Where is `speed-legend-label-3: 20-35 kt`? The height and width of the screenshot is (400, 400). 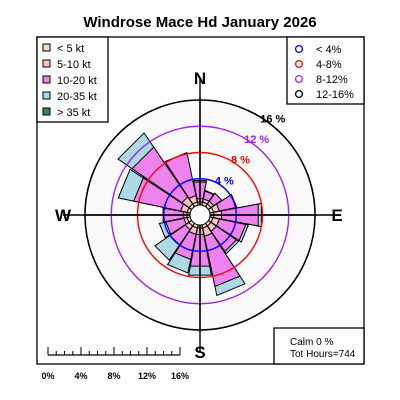 speed-legend-label-3: 20-35 kt is located at coordinates (77, 97).